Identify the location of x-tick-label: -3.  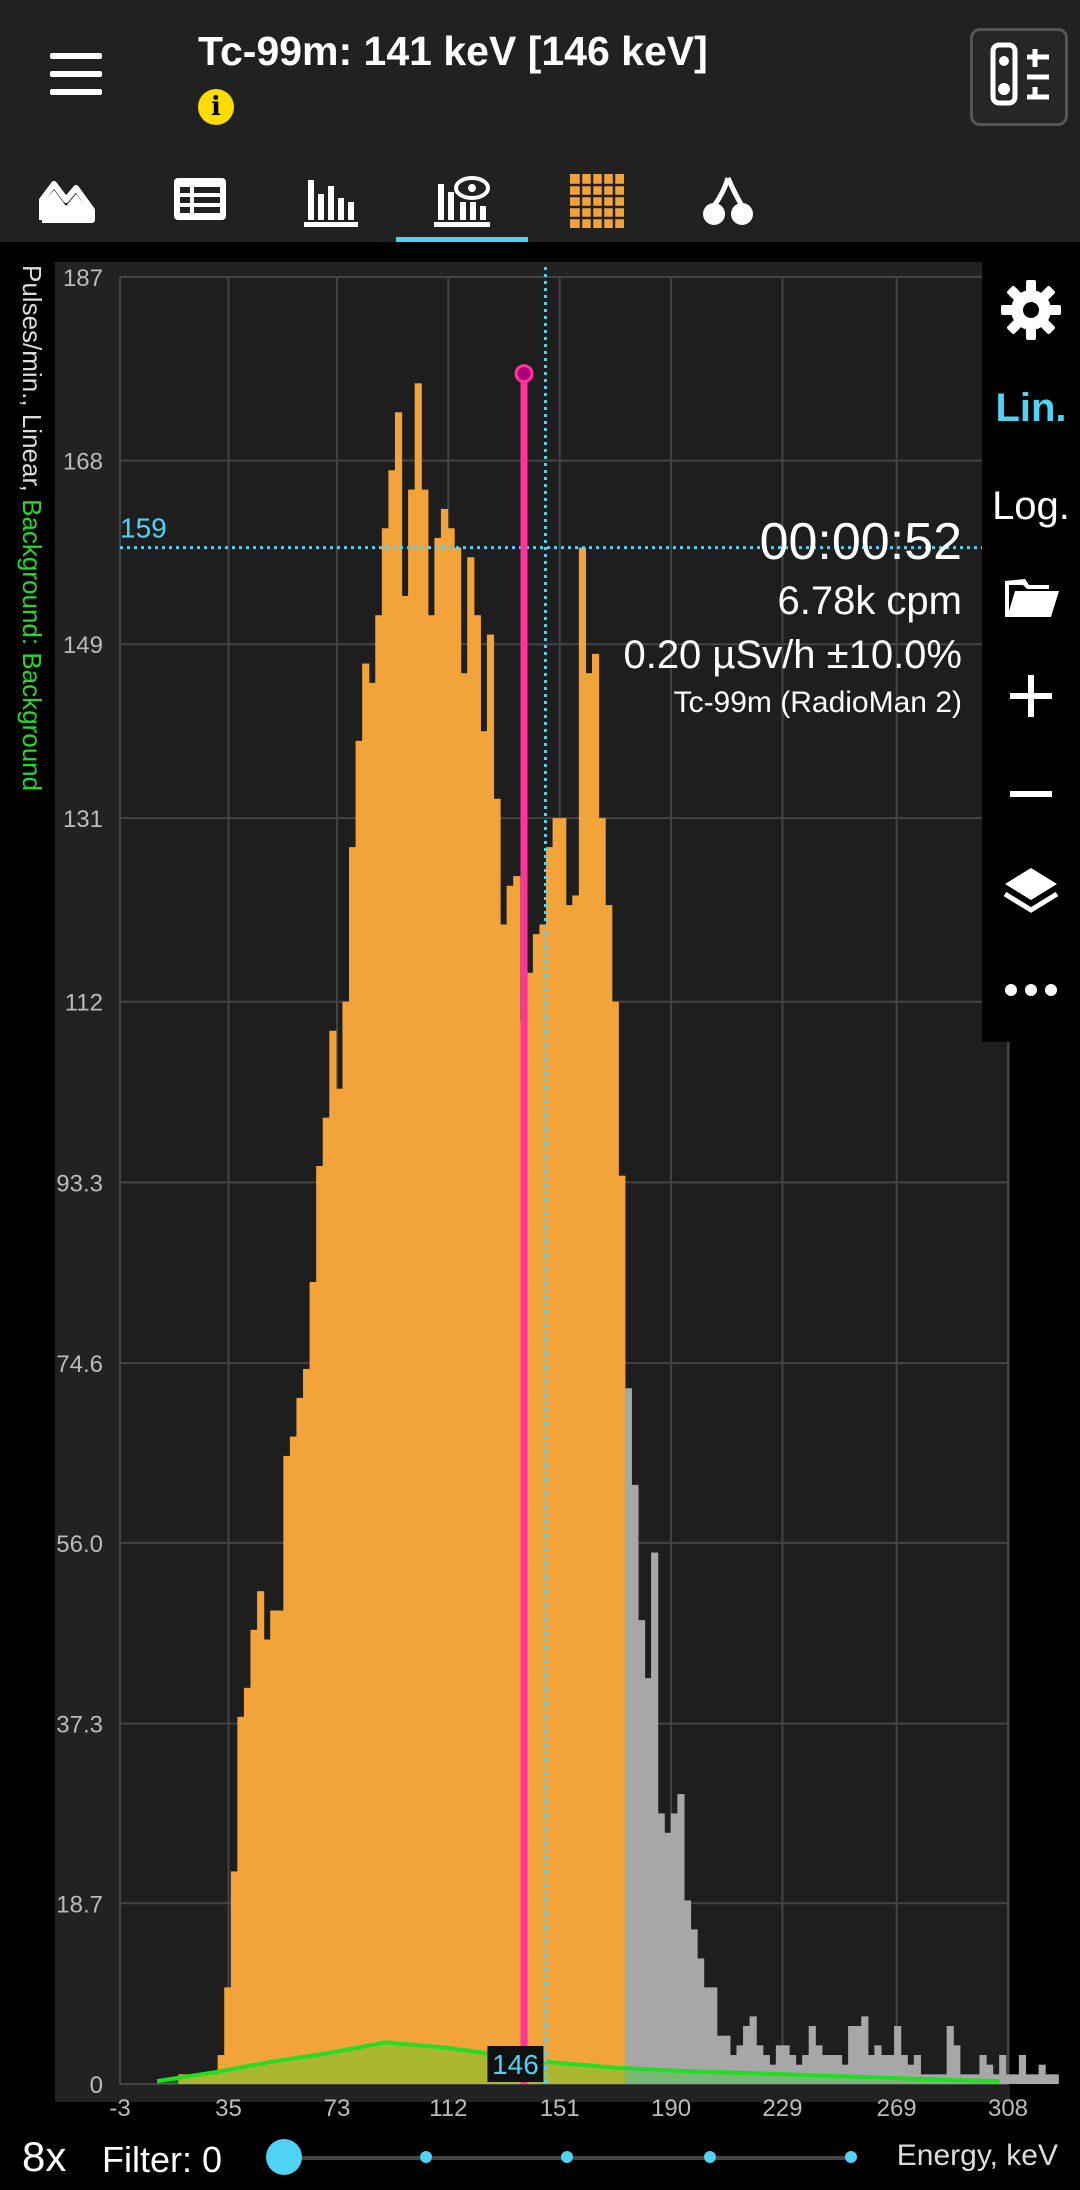
(119, 2108).